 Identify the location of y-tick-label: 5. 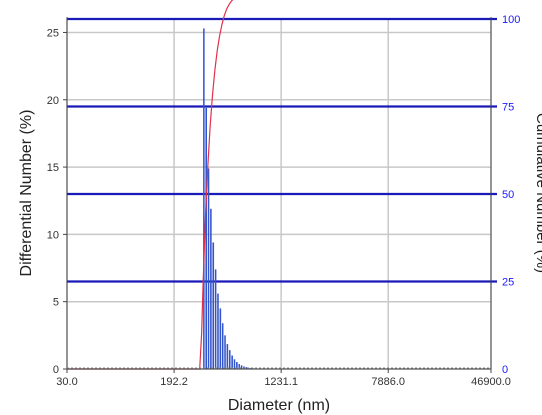
(56, 303).